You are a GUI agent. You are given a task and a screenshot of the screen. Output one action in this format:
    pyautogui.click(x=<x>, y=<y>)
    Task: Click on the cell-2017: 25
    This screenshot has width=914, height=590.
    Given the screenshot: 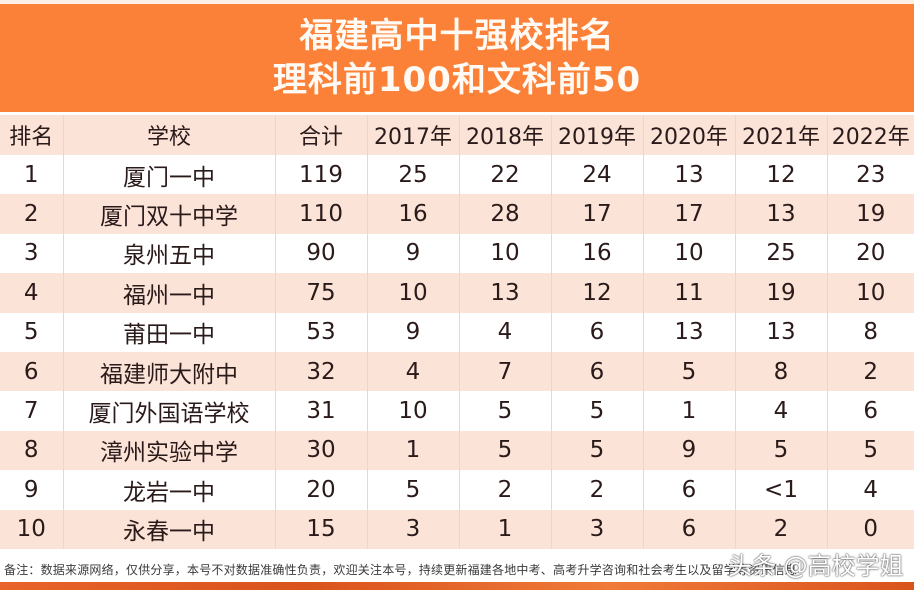 What is the action you would take?
    pyautogui.click(x=413, y=175)
    